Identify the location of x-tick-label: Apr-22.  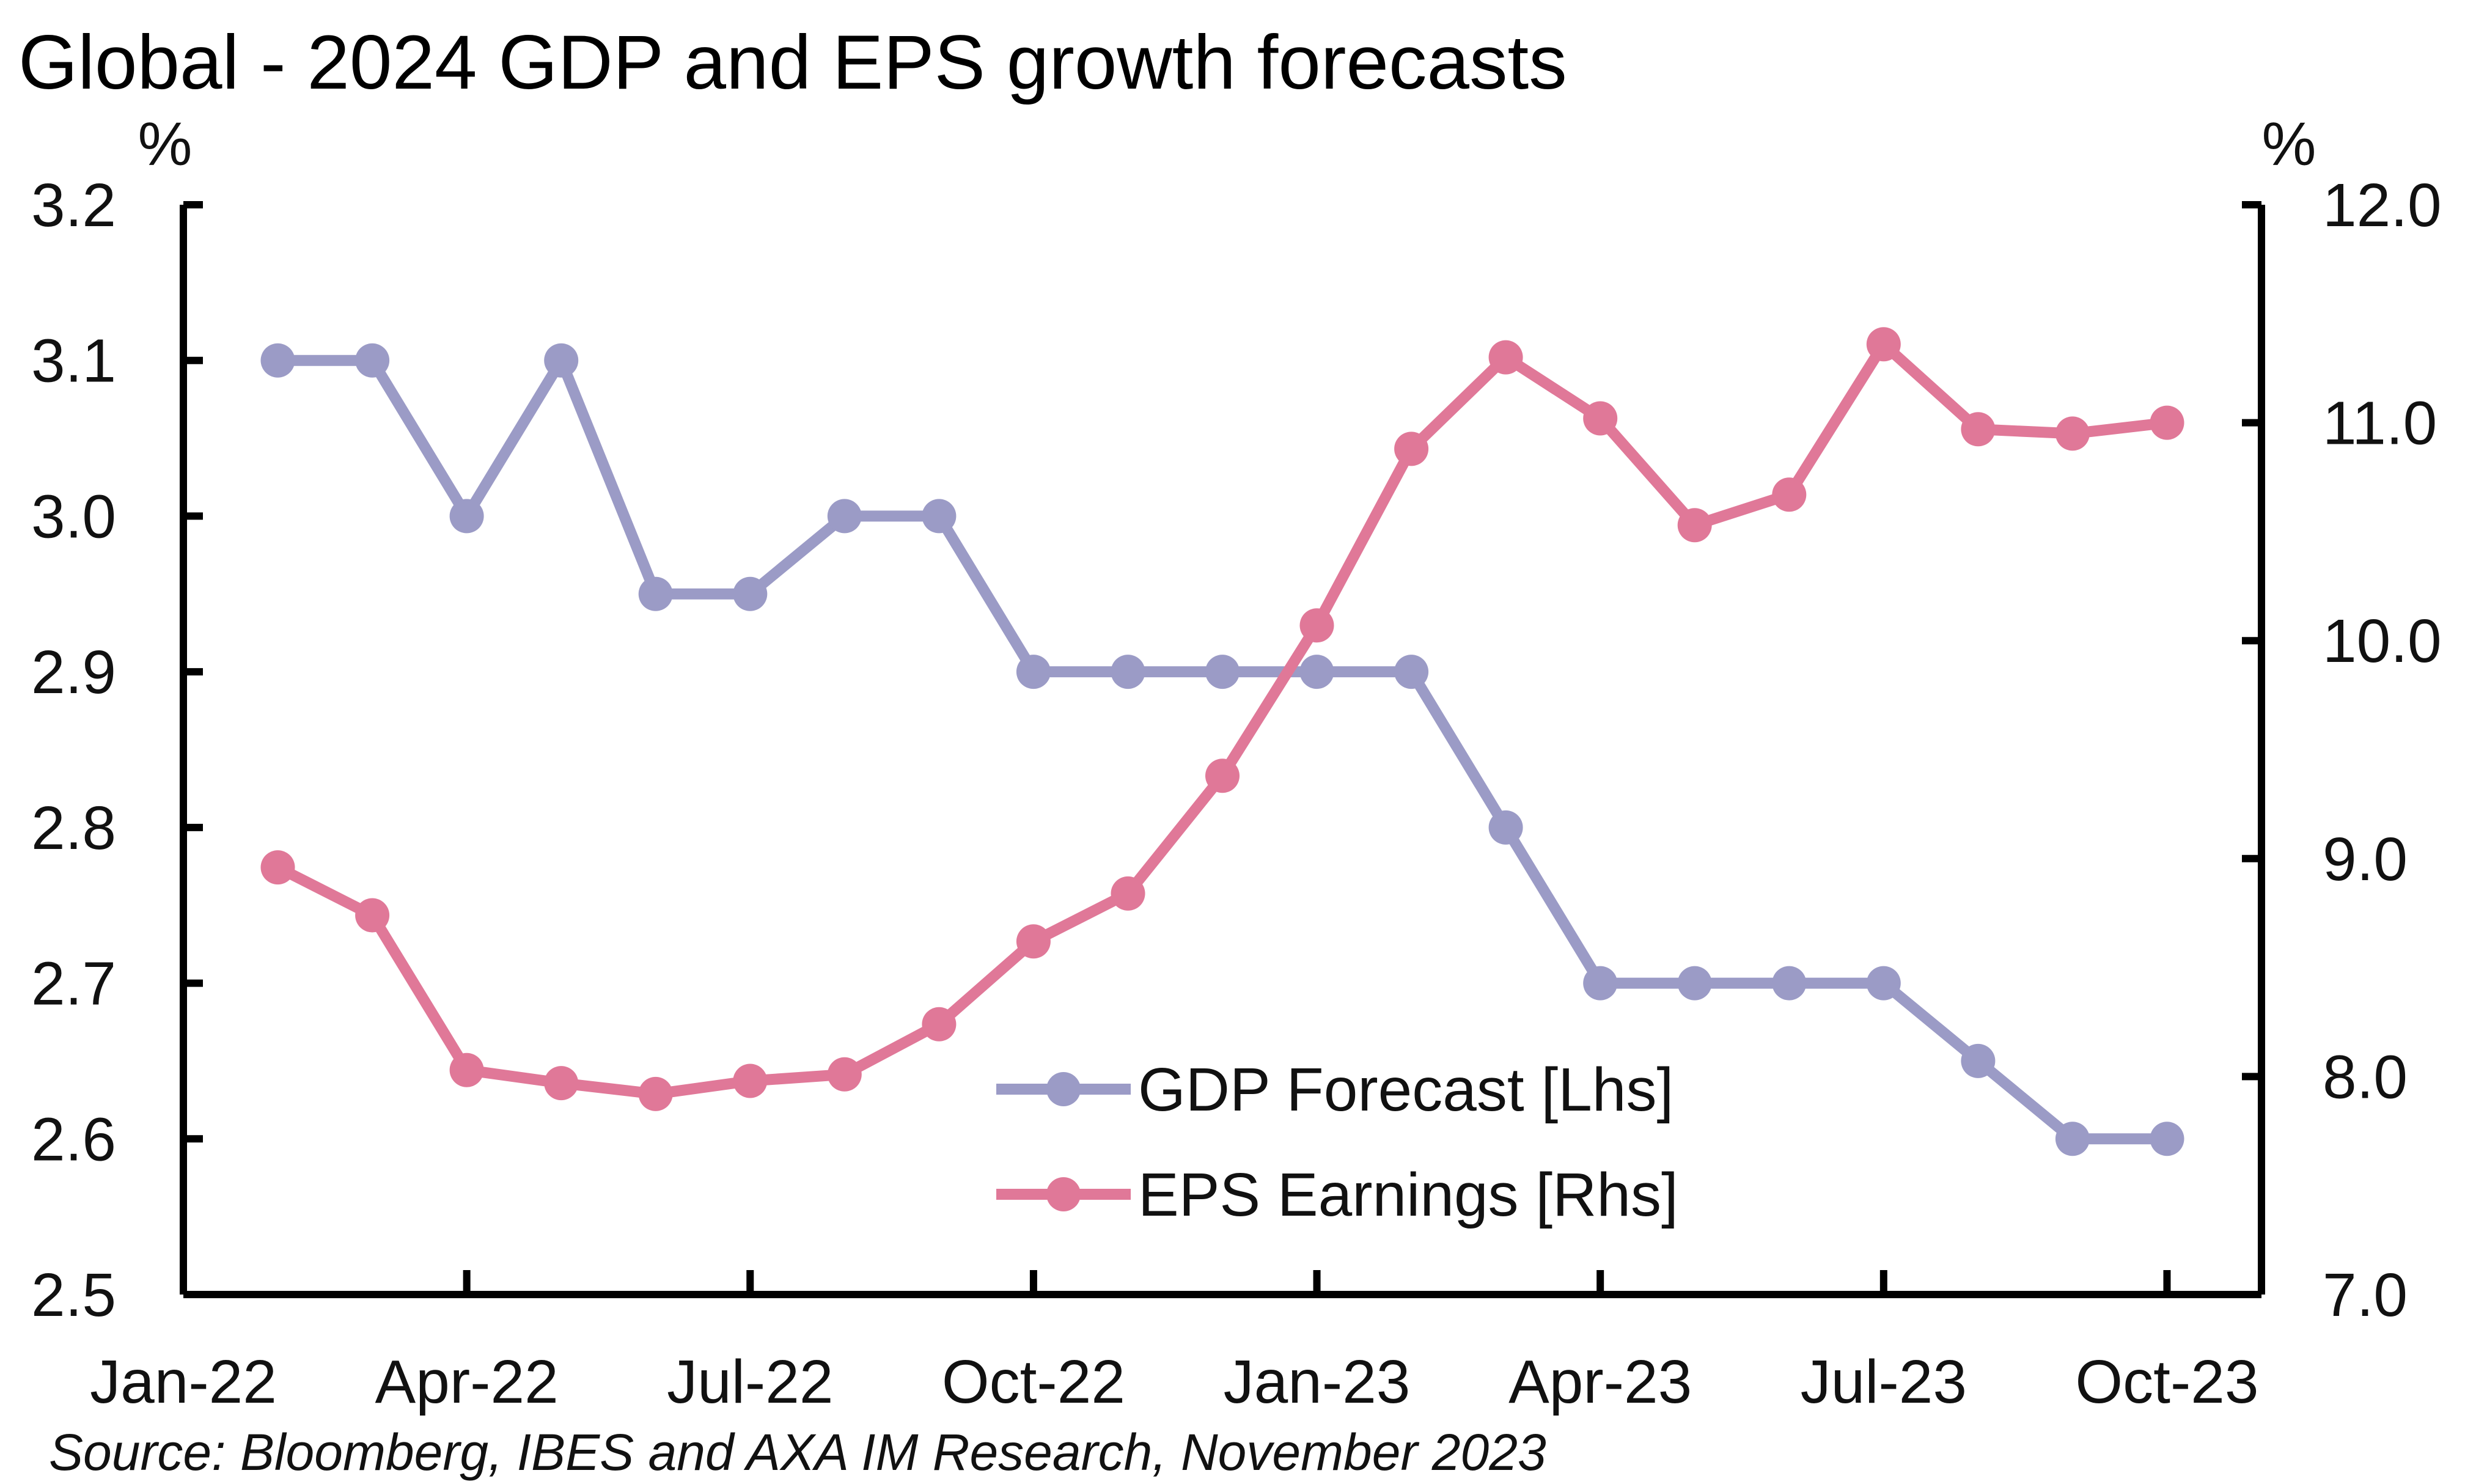
(467, 1382).